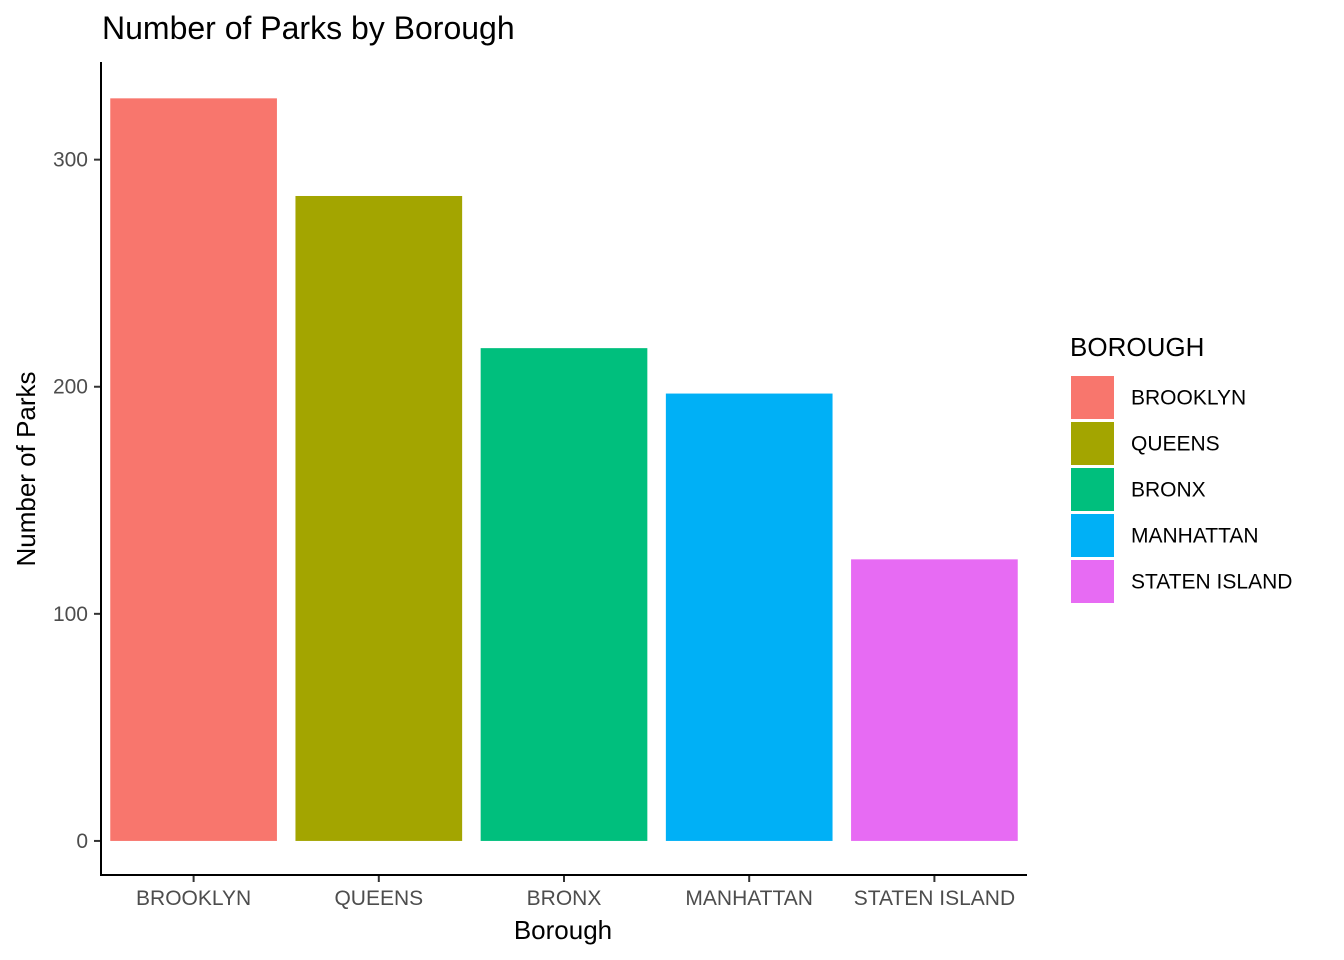 Image resolution: width=1344 pixels, height=960 pixels. I want to click on bar-brooklyn, so click(193, 469).